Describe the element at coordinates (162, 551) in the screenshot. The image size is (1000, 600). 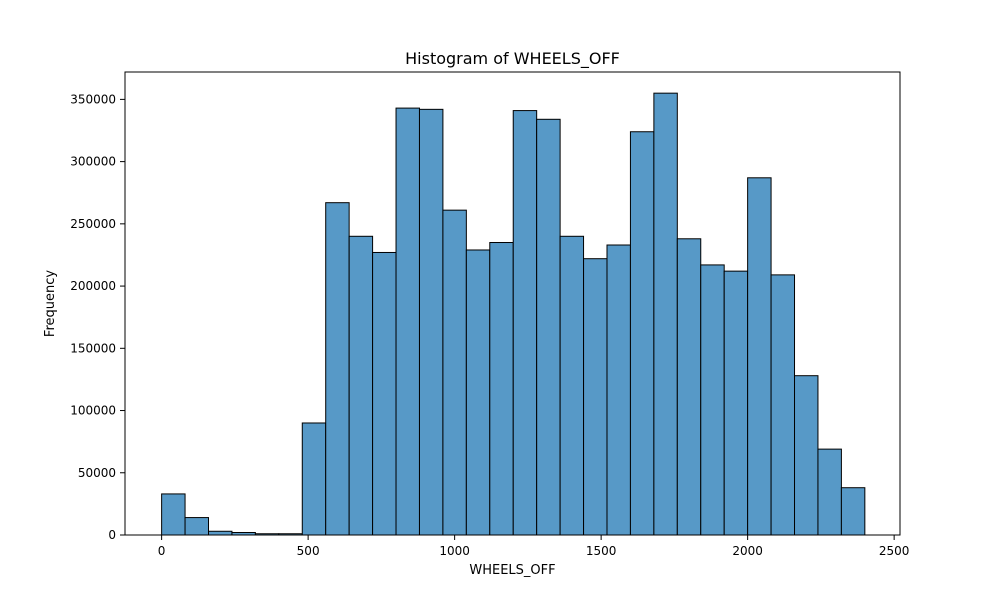
I see `x-tick-label: 0` at that location.